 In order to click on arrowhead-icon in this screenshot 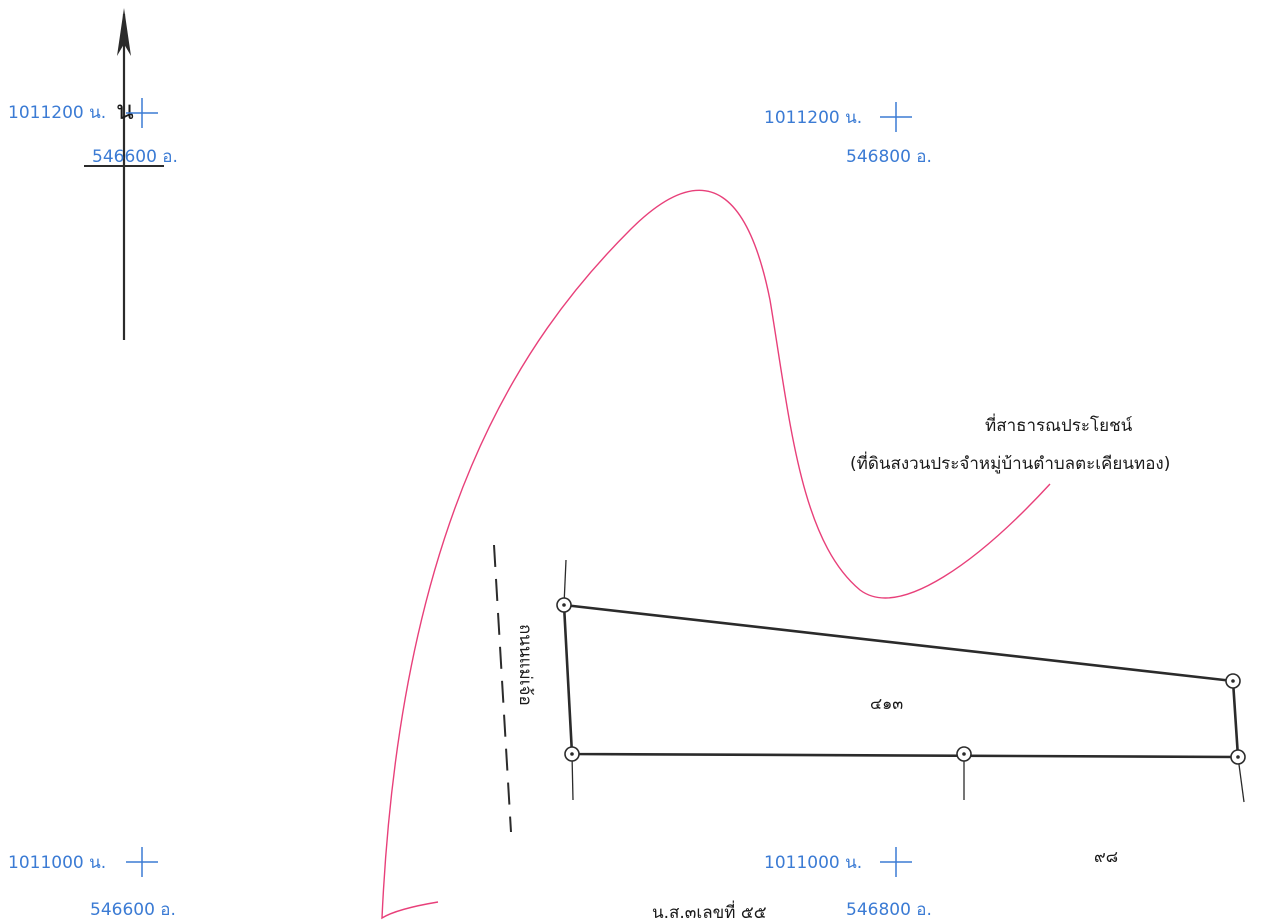, I will do `click(124, 32)`.